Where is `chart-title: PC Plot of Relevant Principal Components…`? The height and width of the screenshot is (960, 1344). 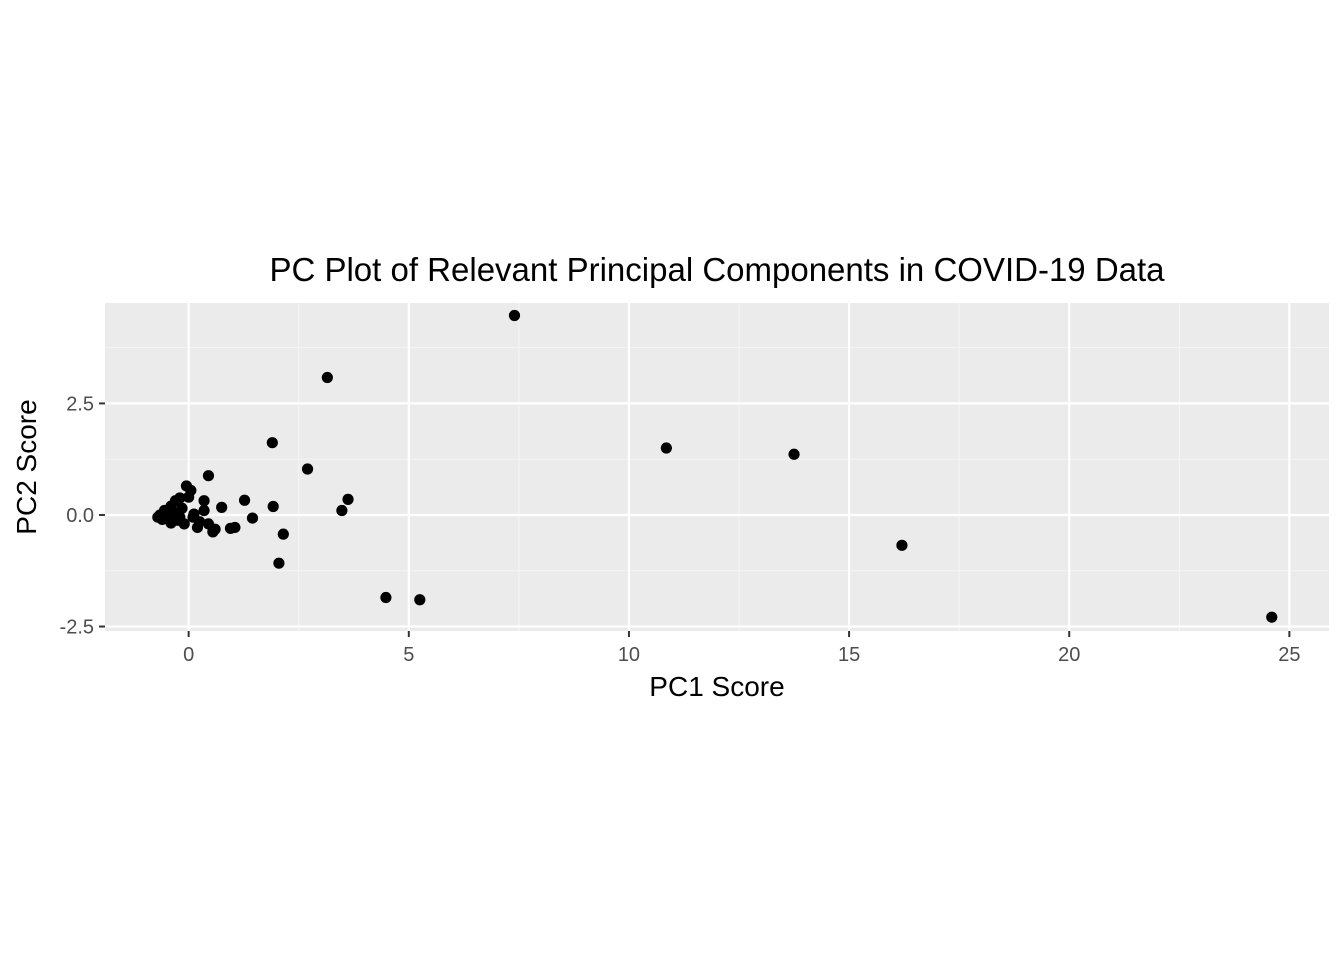 chart-title: PC Plot of Relevant Principal Components… is located at coordinates (717, 269).